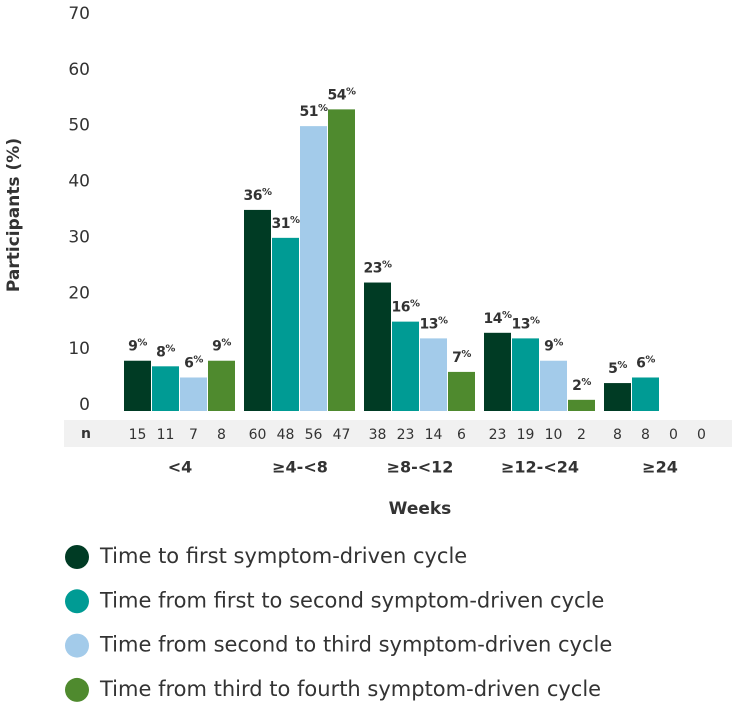 This screenshot has width=736, height=718. I want to click on y-axis-title: Participants (%), so click(14, 215).